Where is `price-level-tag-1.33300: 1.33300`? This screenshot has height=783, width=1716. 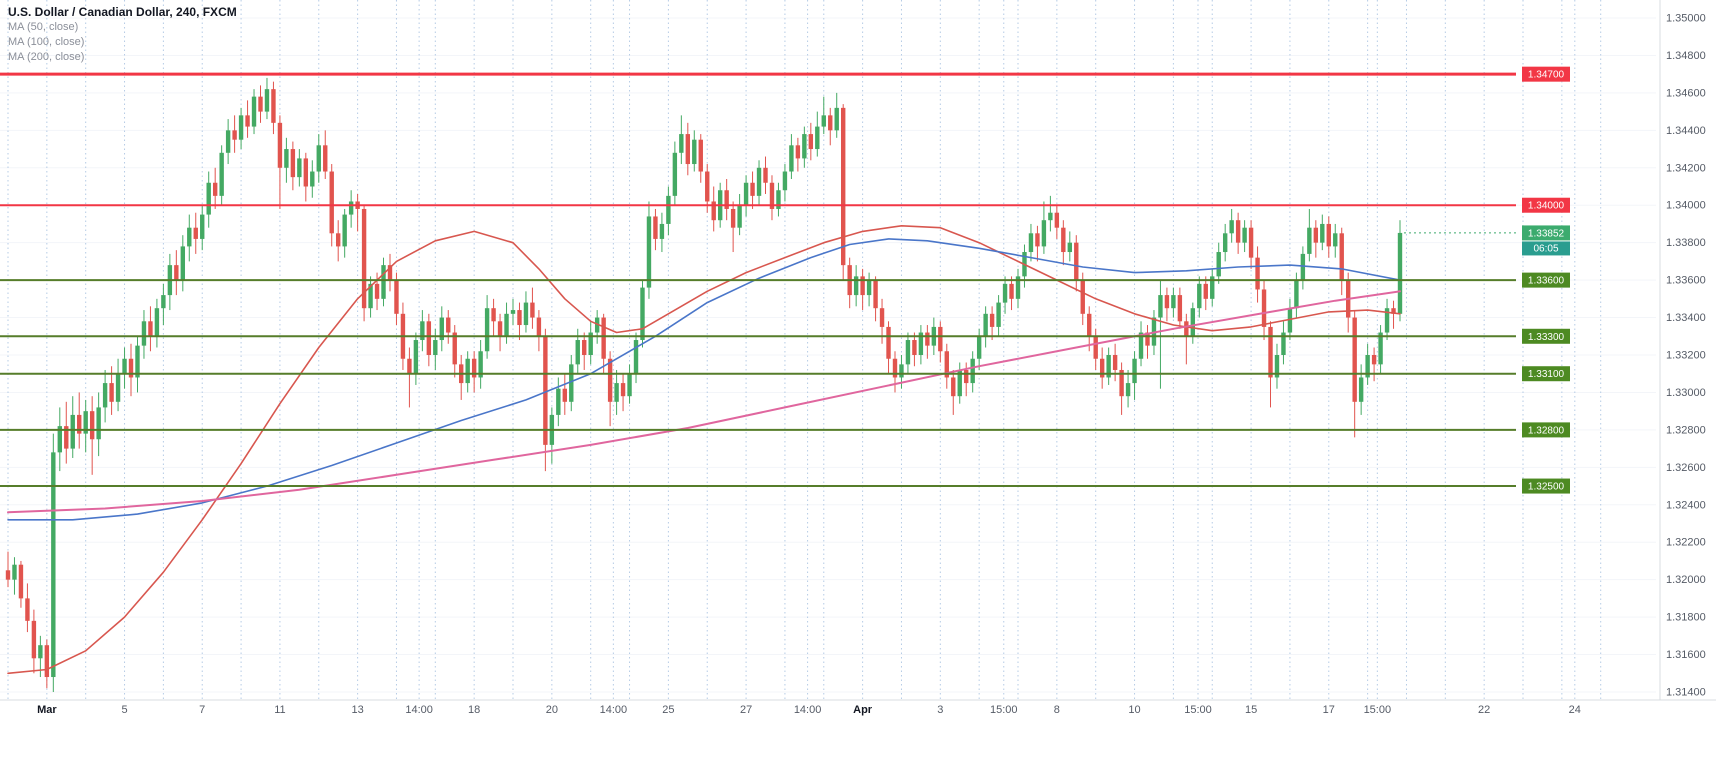 price-level-tag-1.33300: 1.33300 is located at coordinates (1546, 336).